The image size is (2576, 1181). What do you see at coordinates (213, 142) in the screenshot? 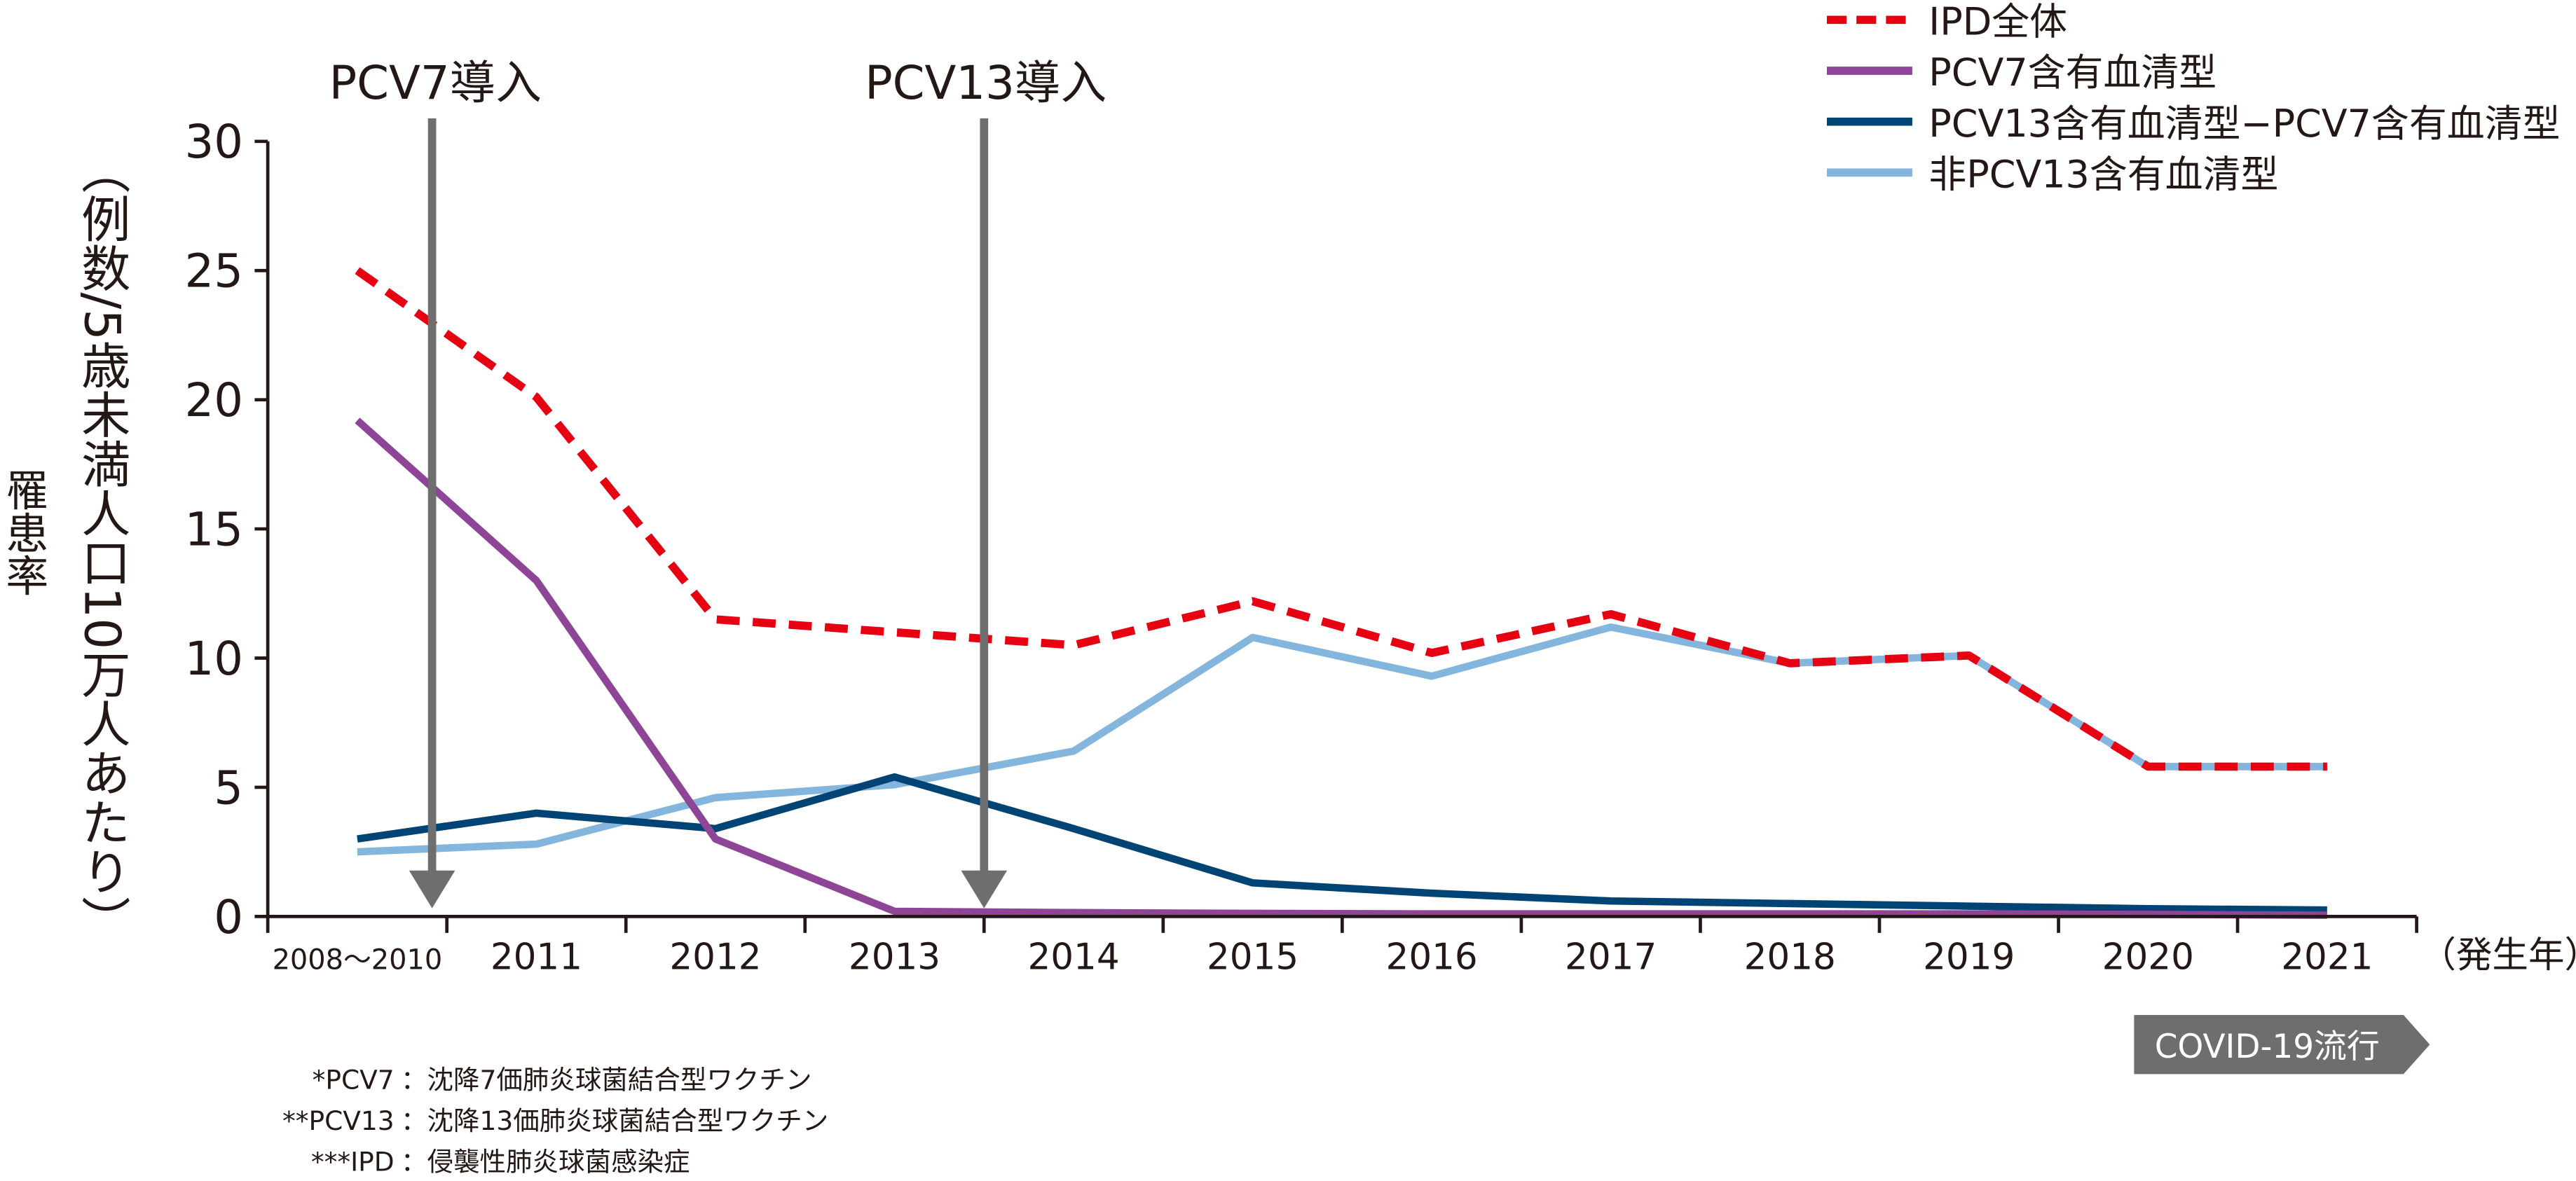
I see `y-tick-label: 30` at bounding box center [213, 142].